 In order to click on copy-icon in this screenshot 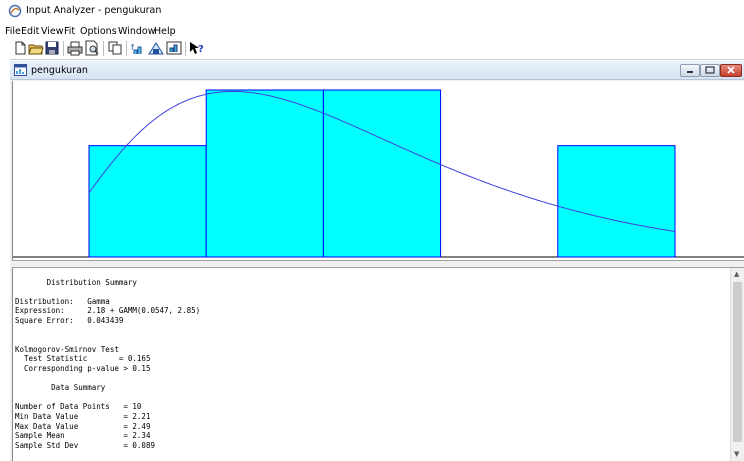, I will do `click(115, 48)`.